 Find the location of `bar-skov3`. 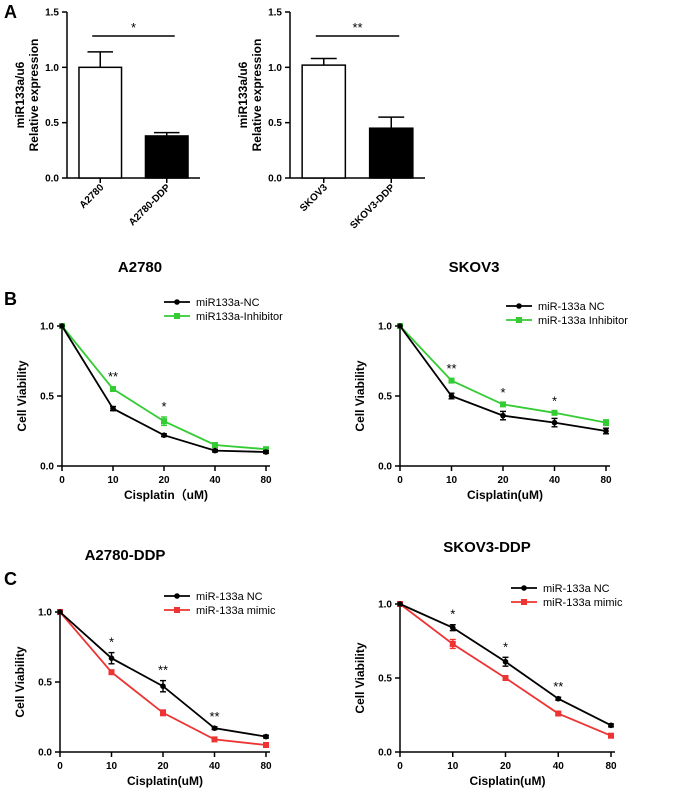

bar-skov3 is located at coordinates (324, 121).